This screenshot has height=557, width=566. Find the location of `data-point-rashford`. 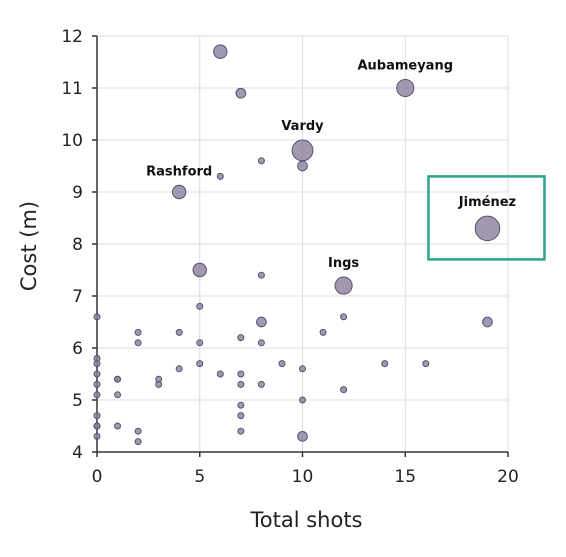

data-point-rashford is located at coordinates (179, 192).